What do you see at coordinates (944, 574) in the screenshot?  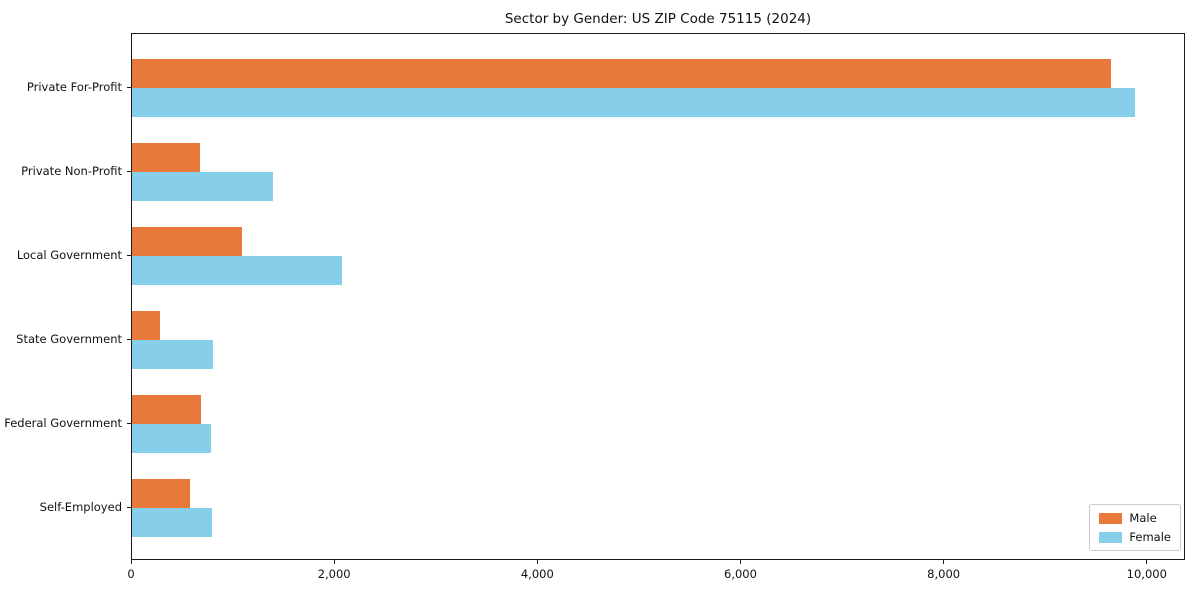 I see `x-tick-label-8000: 8,000` at bounding box center [944, 574].